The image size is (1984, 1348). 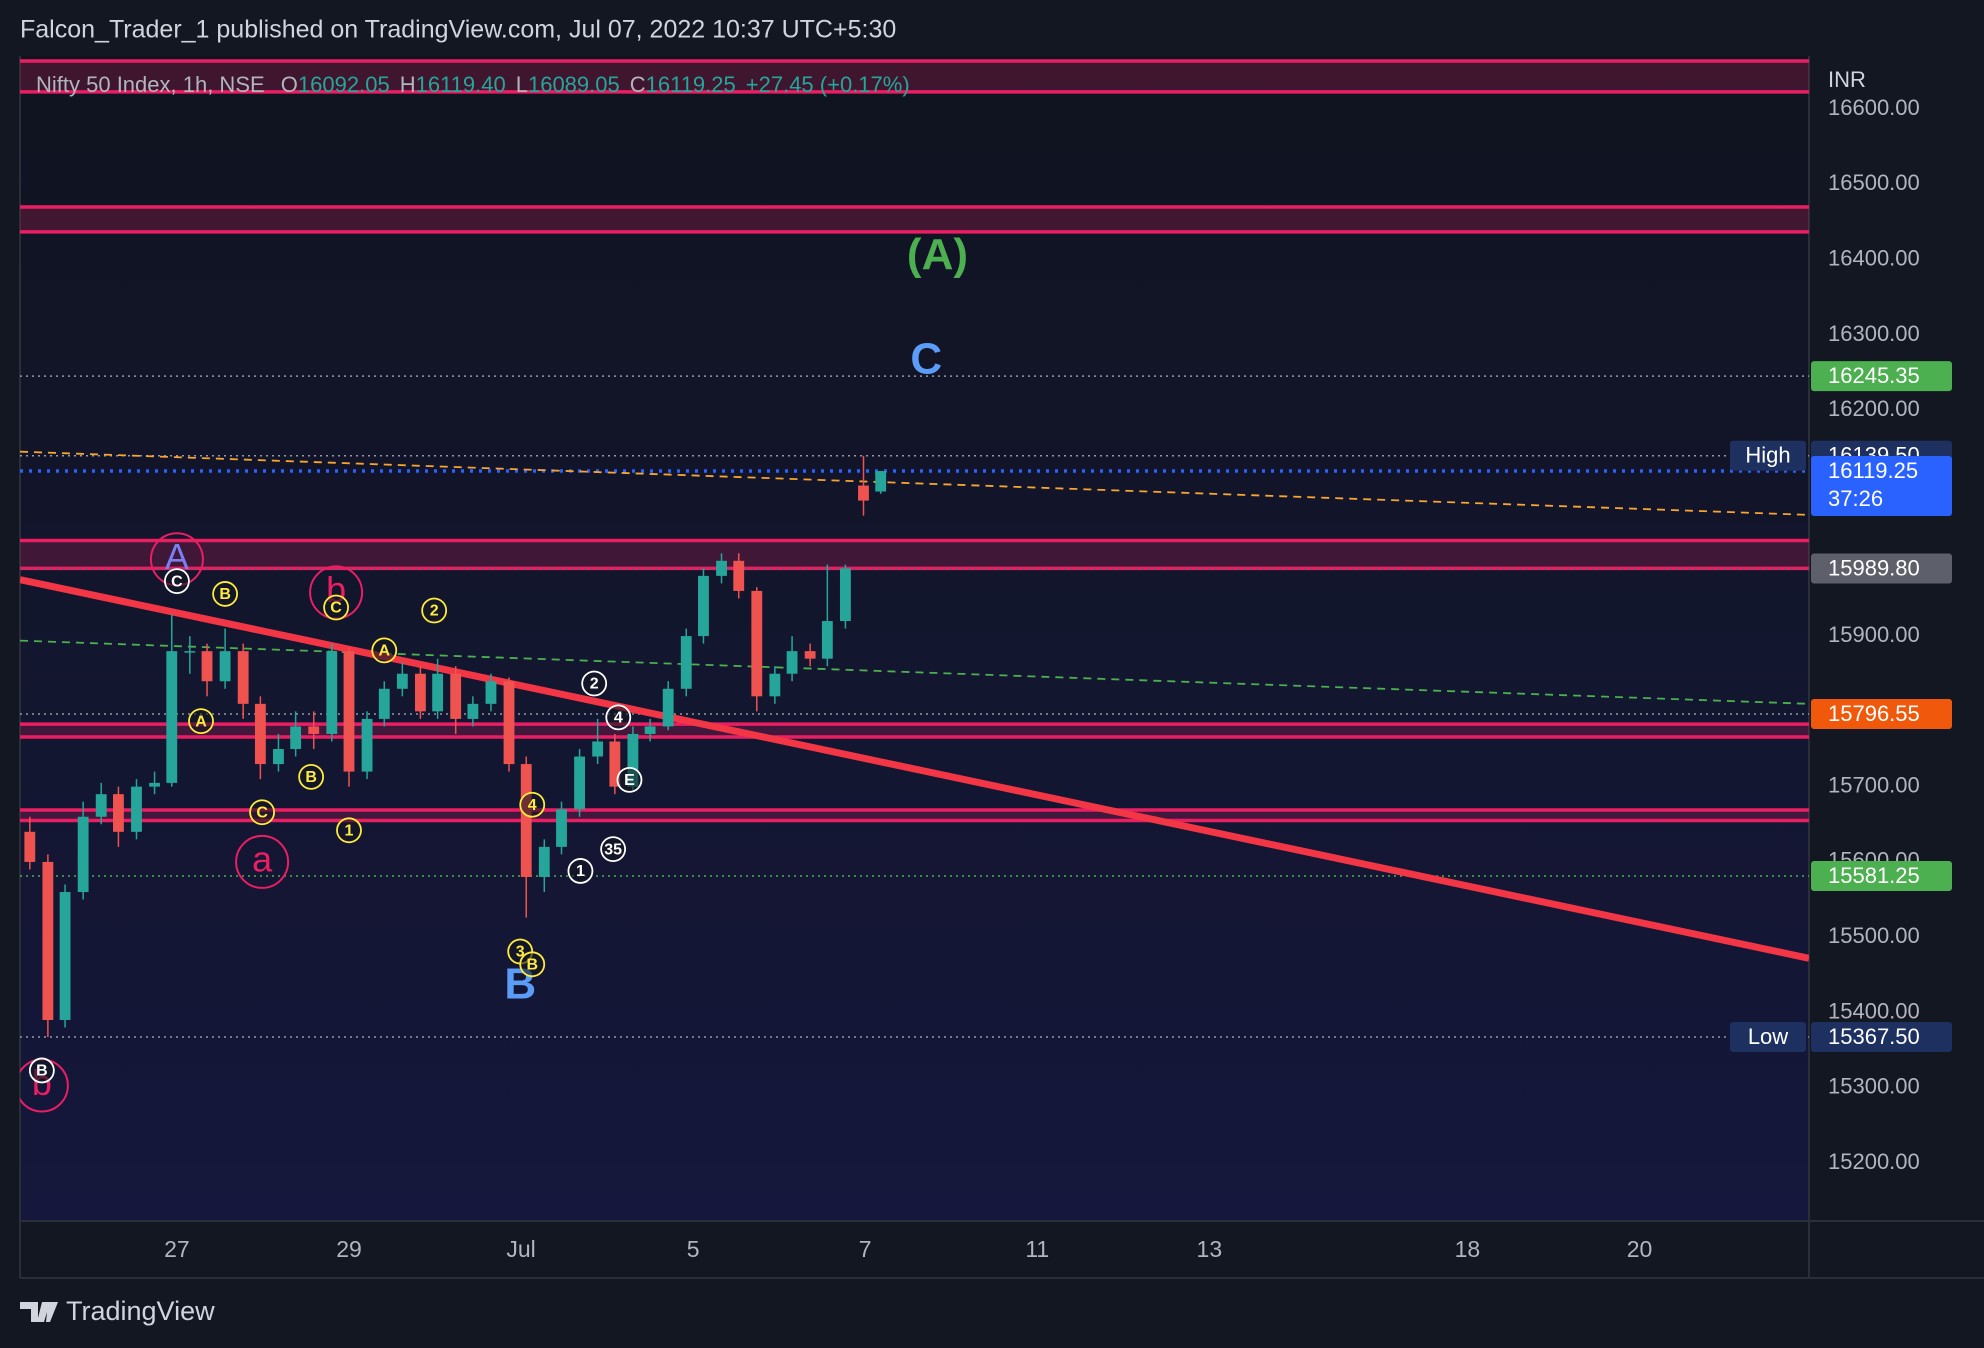 What do you see at coordinates (1874, 784) in the screenshot?
I see `y-tick-label: 15700.00` at bounding box center [1874, 784].